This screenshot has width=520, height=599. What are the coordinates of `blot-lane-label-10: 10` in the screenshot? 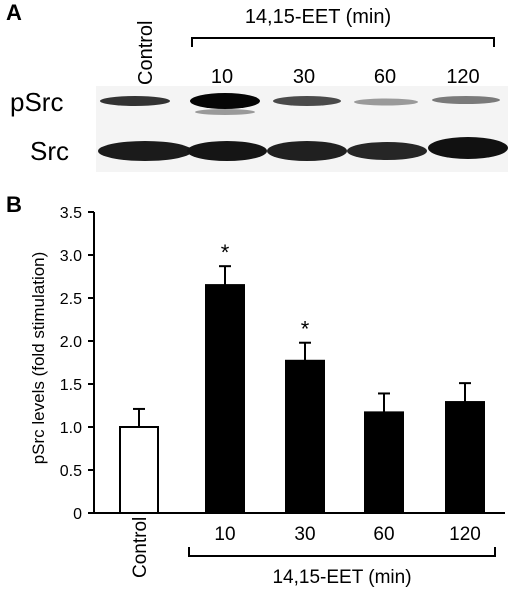 It's located at (222, 77).